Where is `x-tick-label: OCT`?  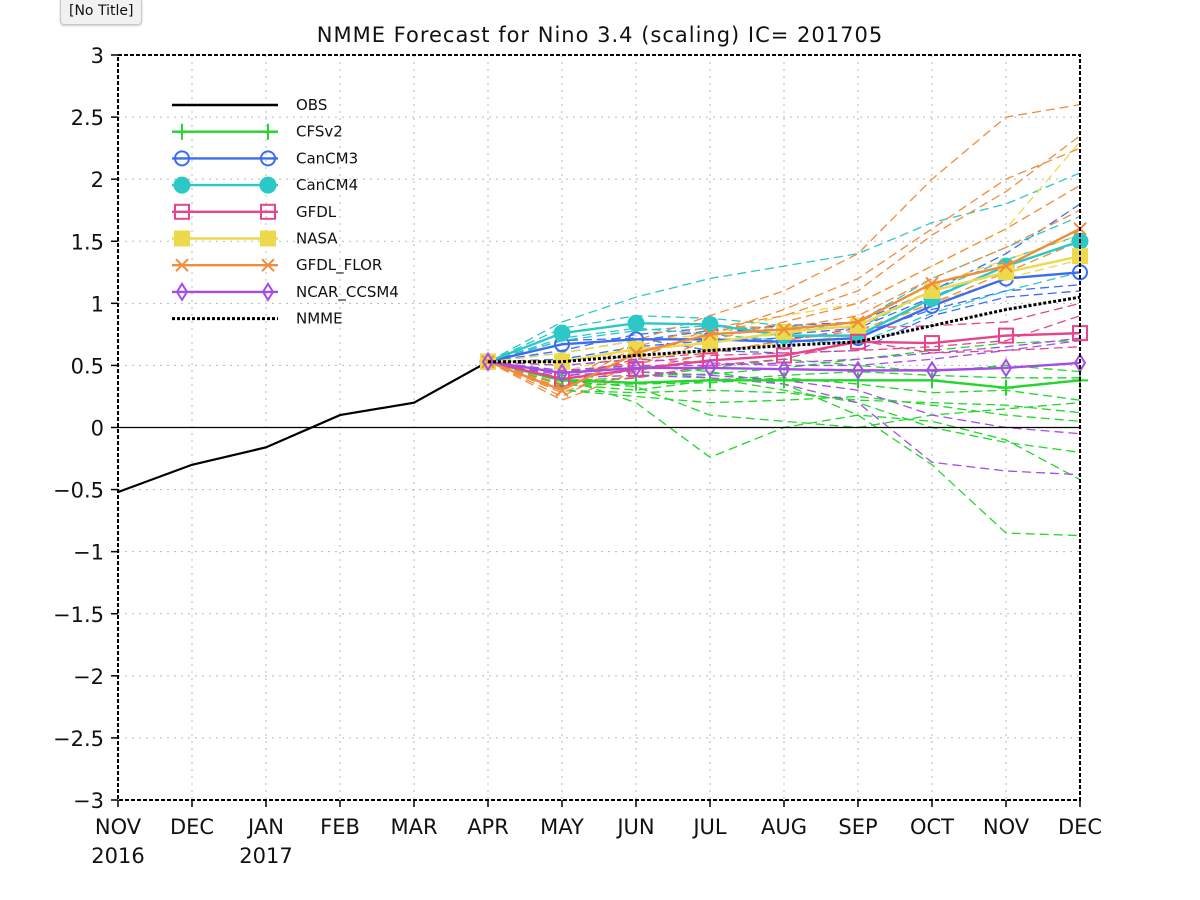
x-tick-label: OCT is located at coordinates (932, 827).